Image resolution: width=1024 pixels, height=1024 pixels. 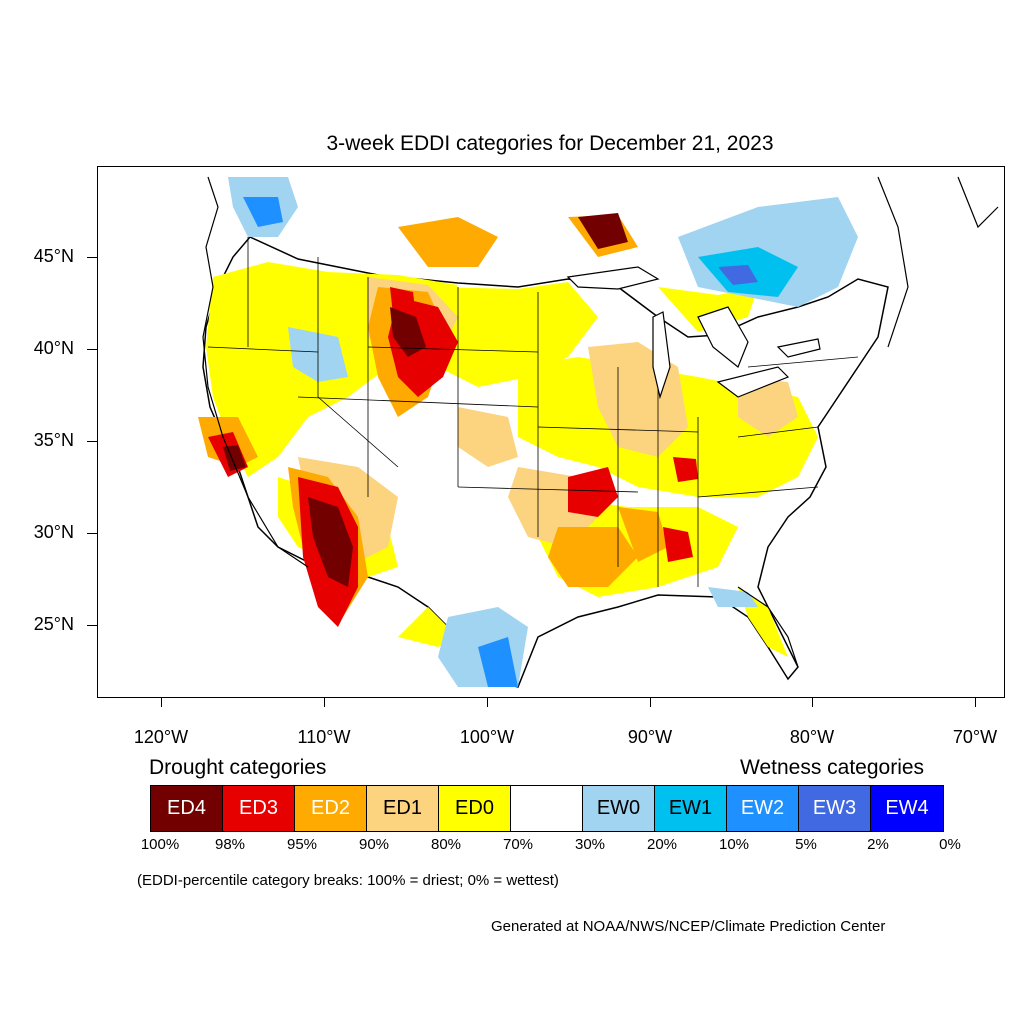 I want to click on legend-ew2: EW2, so click(x=763, y=808).